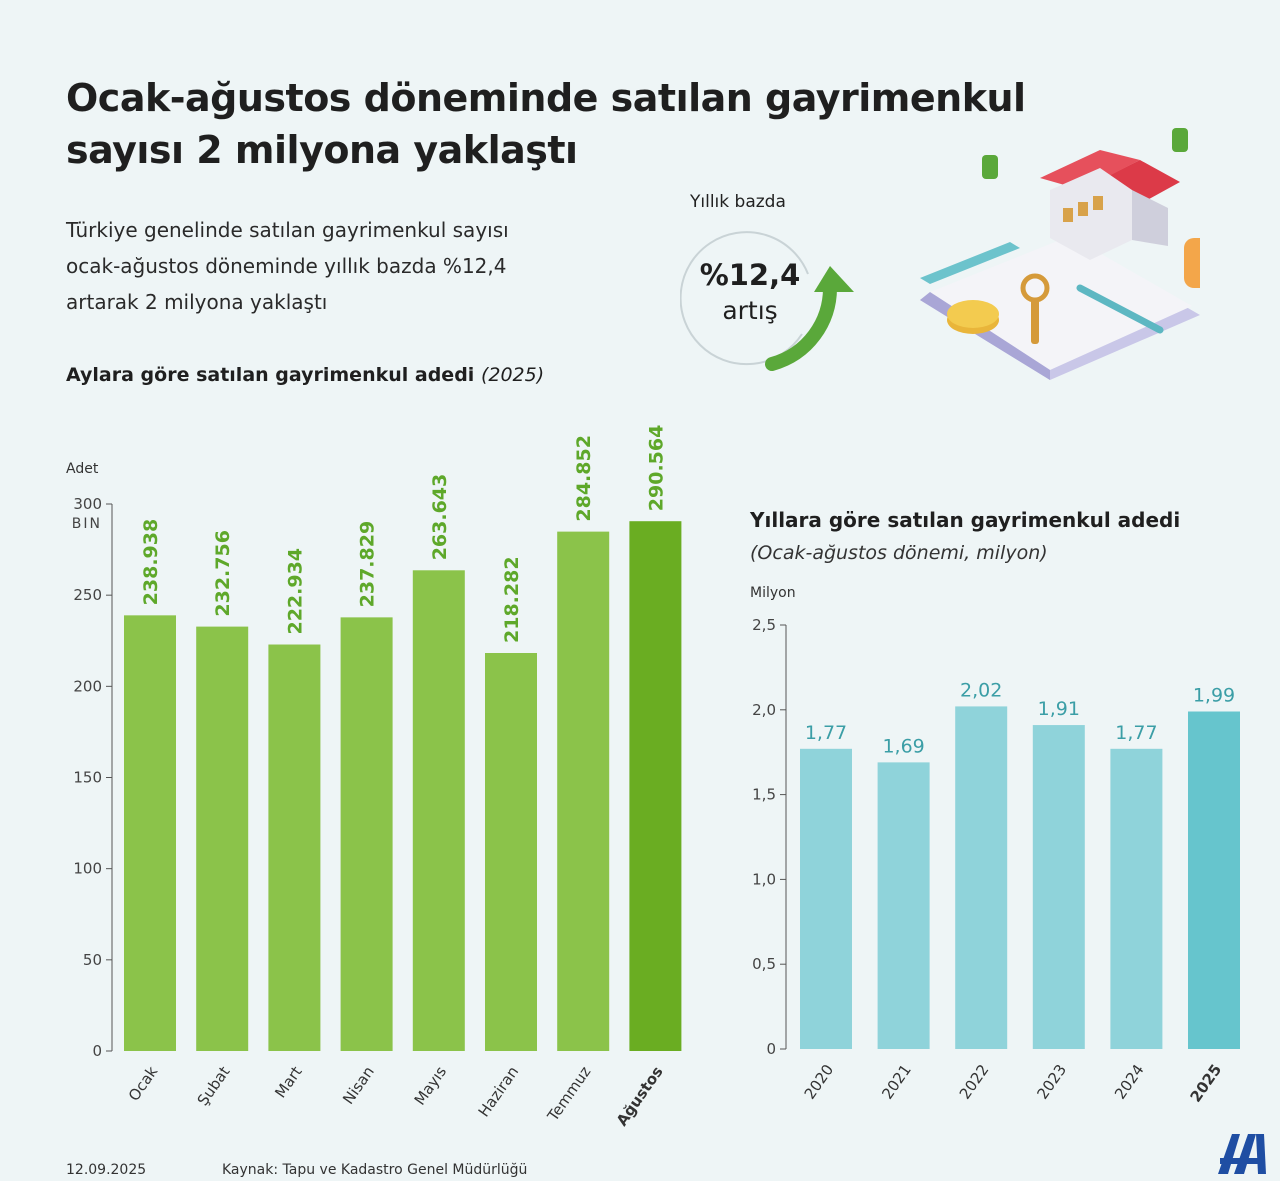 The image size is (1280, 1181). I want to click on monthly-data-label: 237.829, so click(368, 564).